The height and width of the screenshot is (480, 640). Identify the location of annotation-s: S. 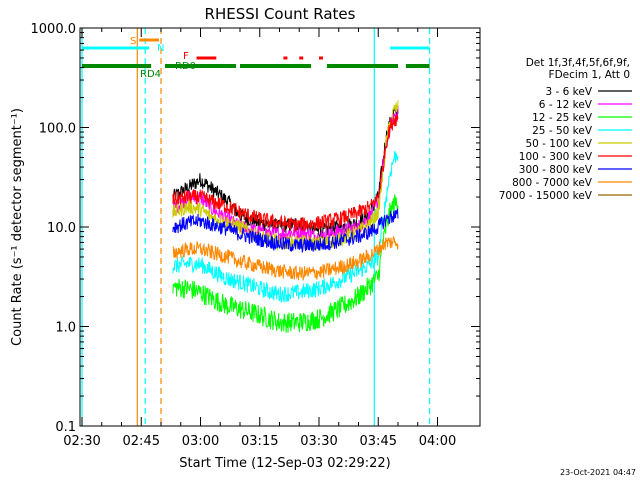
(133, 41).